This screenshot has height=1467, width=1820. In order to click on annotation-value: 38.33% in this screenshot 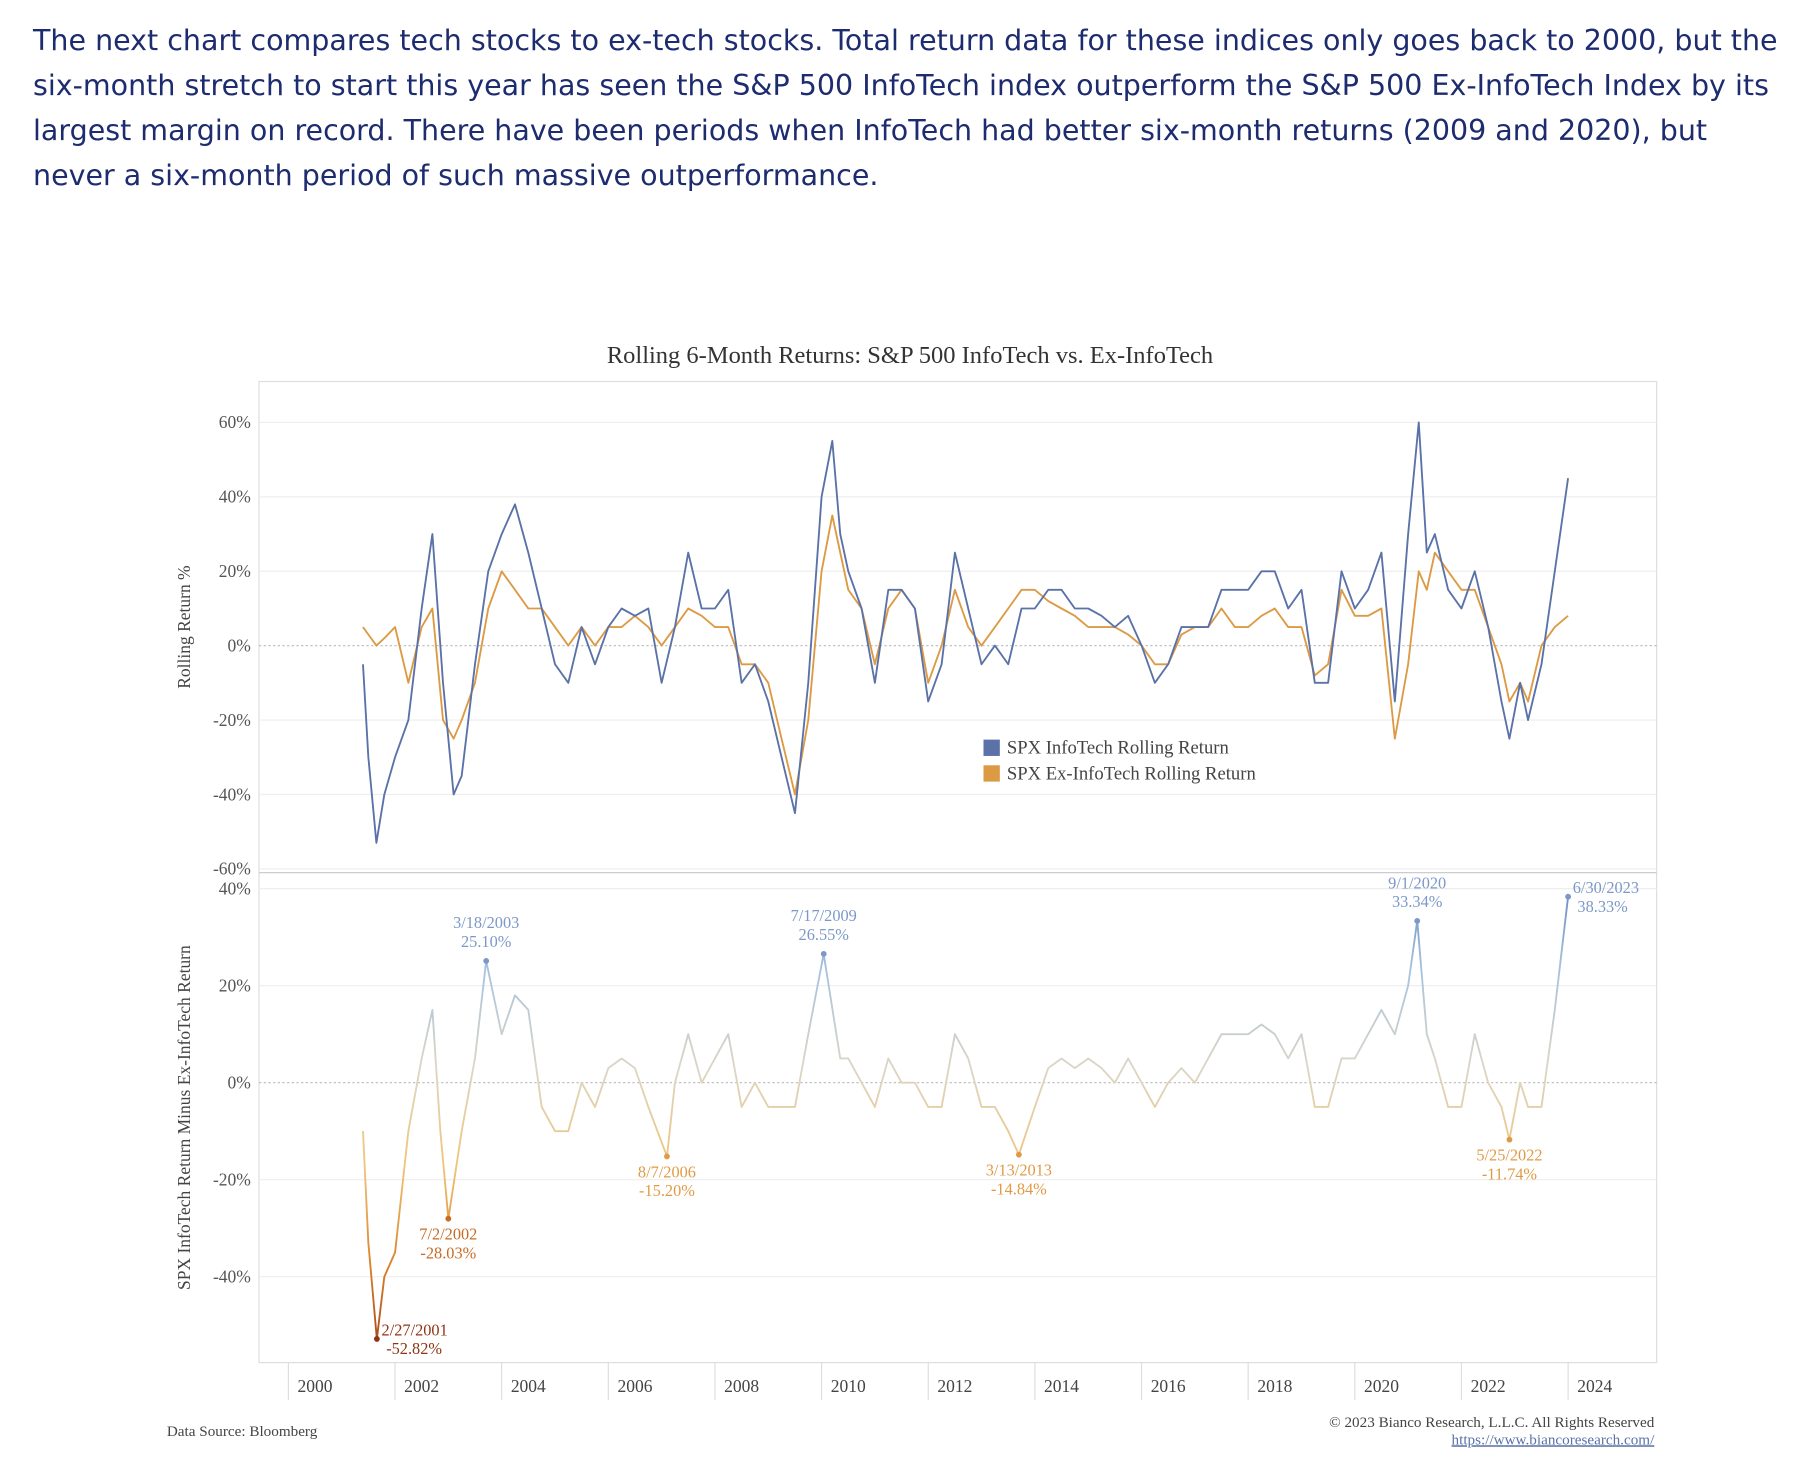, I will do `click(1602, 906)`.